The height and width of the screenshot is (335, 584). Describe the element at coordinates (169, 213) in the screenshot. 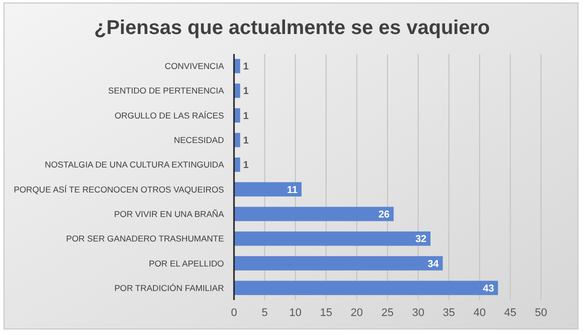

I see `y-tick-label: POR VIVIR EN UNA BRAÑA` at that location.